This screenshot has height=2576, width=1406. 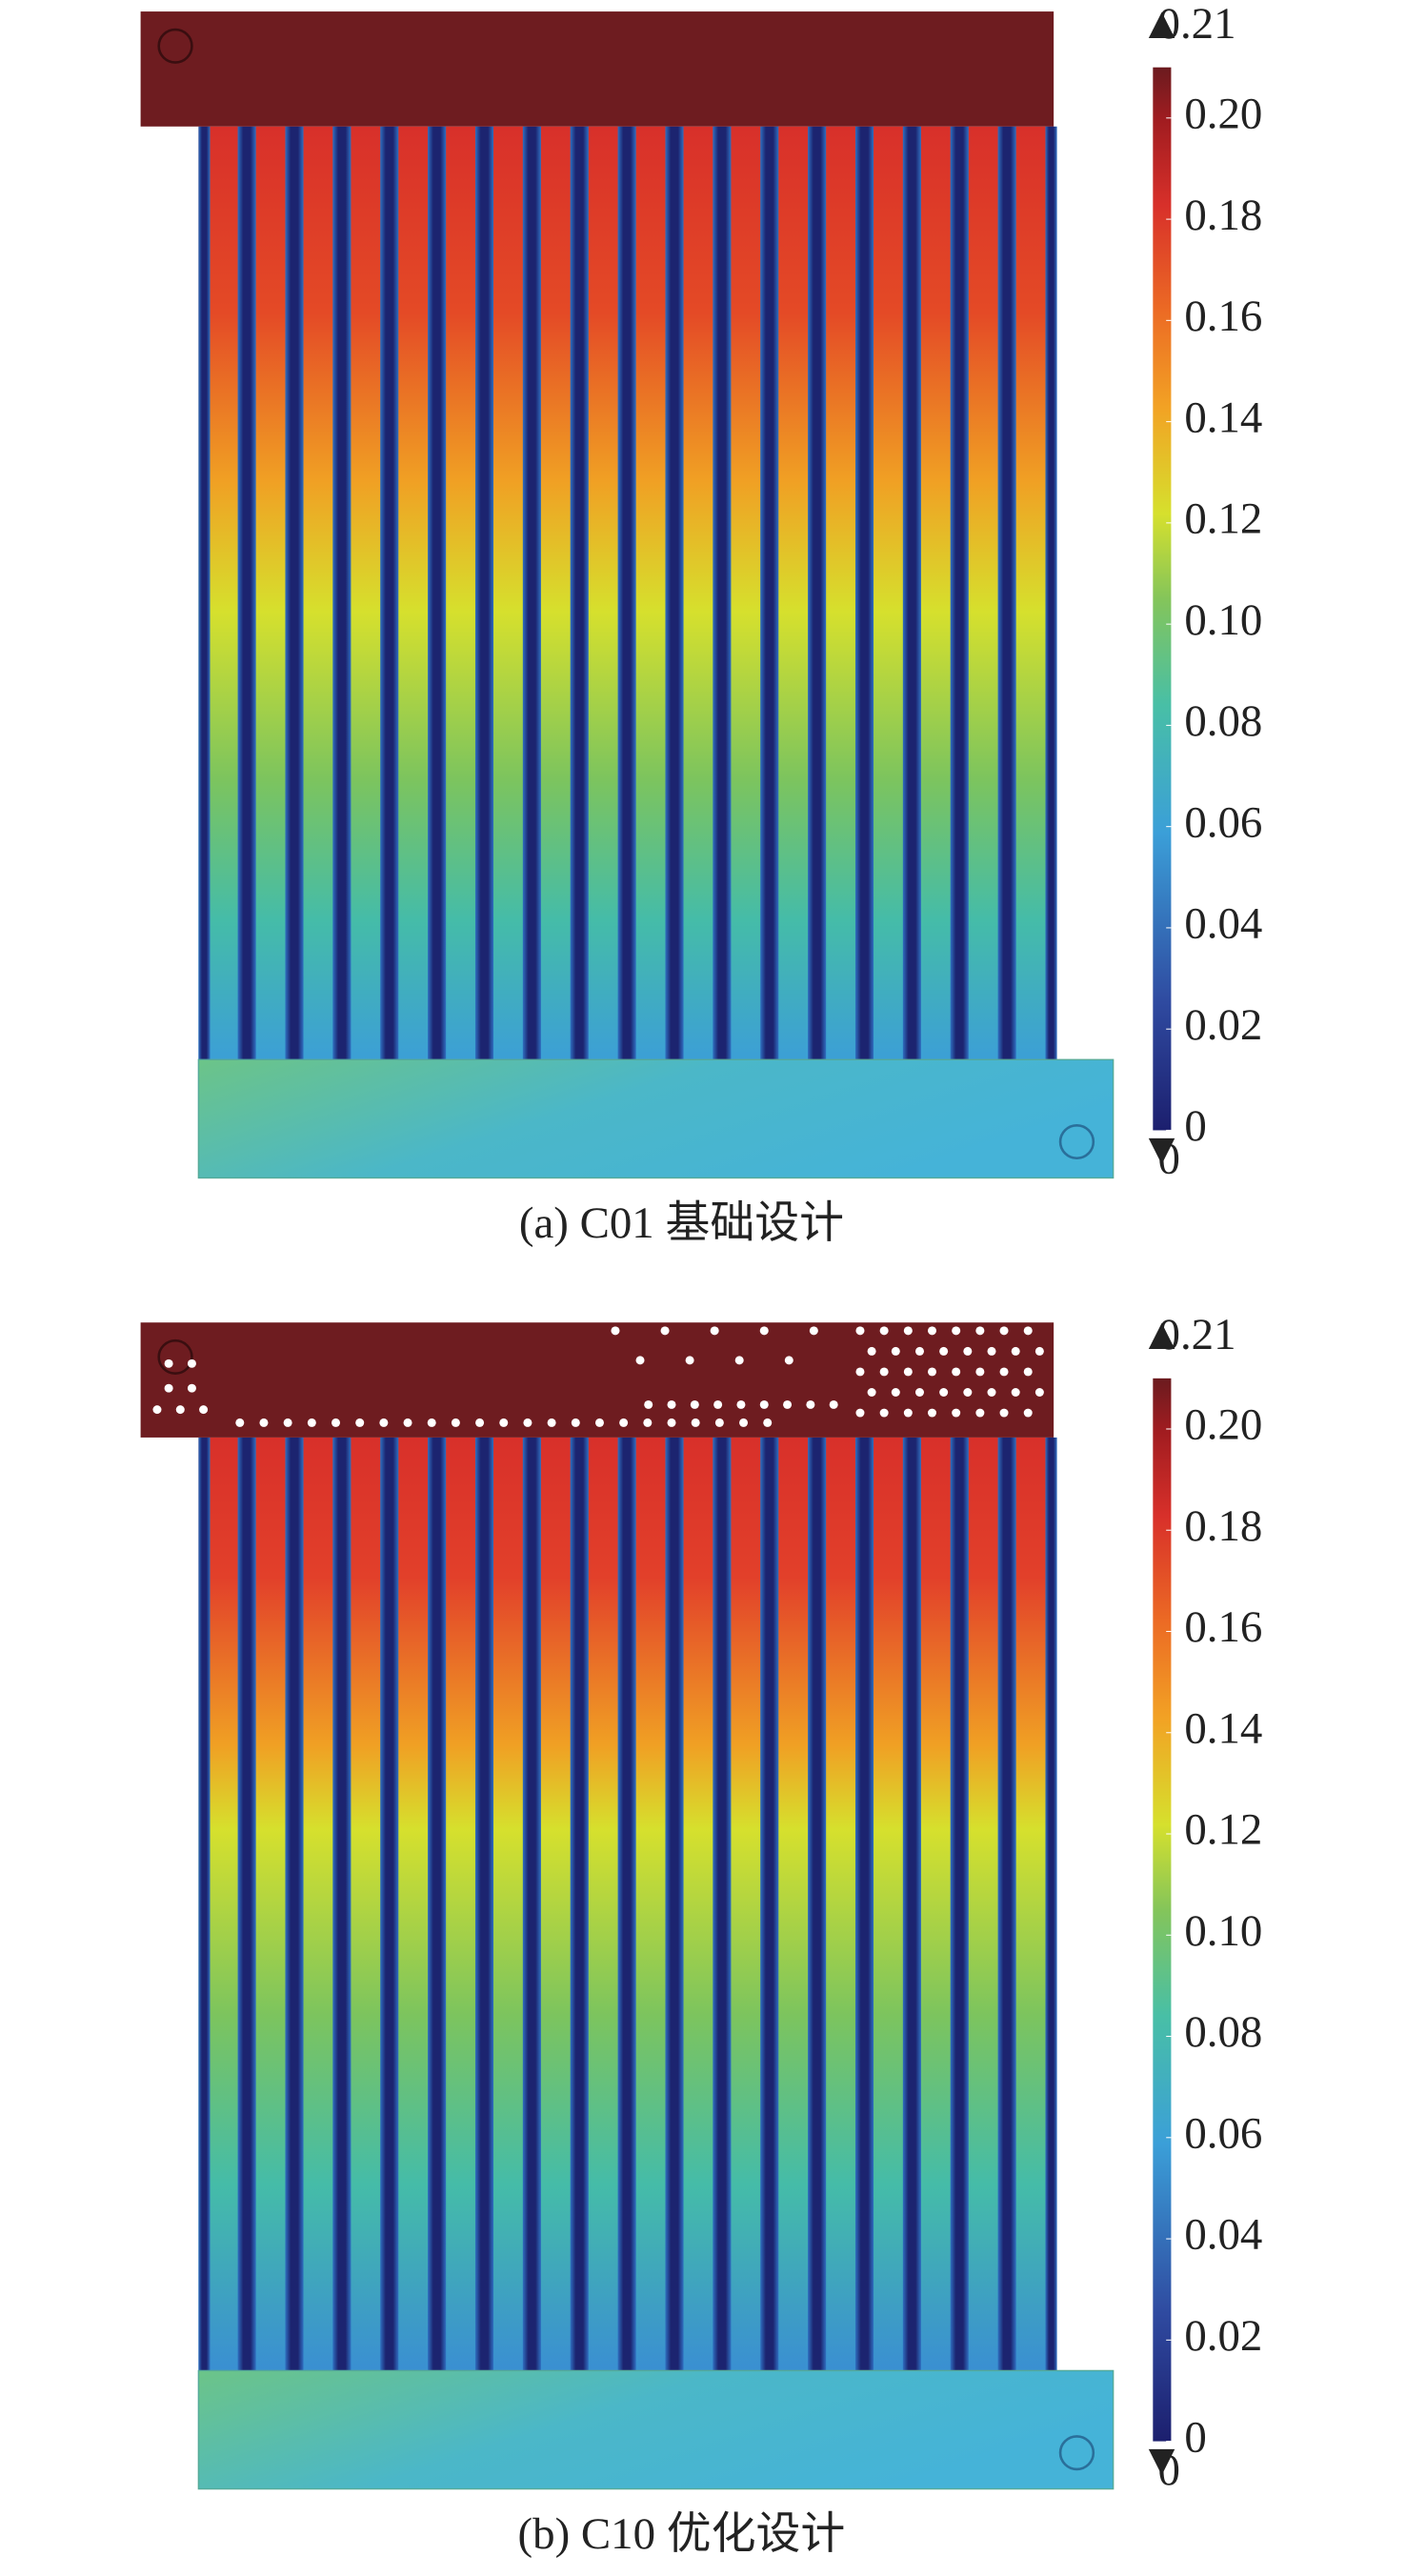 What do you see at coordinates (682, 2534) in the screenshot?
I see `caption: (b) C10 优化设计` at bounding box center [682, 2534].